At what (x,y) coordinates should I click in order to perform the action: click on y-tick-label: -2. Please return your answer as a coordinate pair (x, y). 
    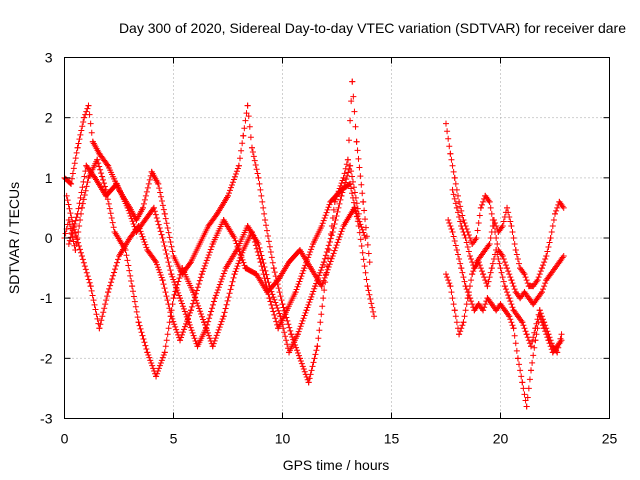
    Looking at the image, I should click on (46, 358).